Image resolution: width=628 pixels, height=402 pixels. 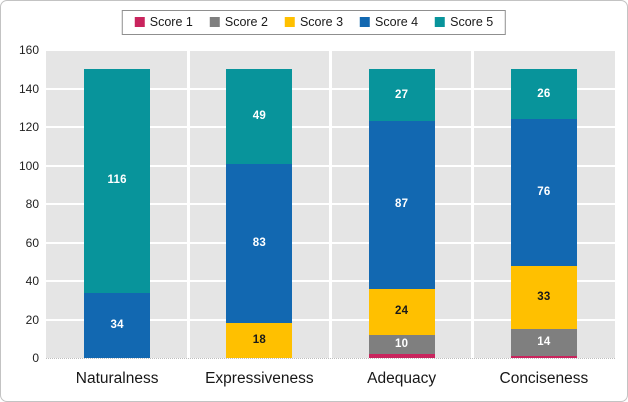 What do you see at coordinates (35, 358) in the screenshot?
I see `y-axis-tick-label: 0` at bounding box center [35, 358].